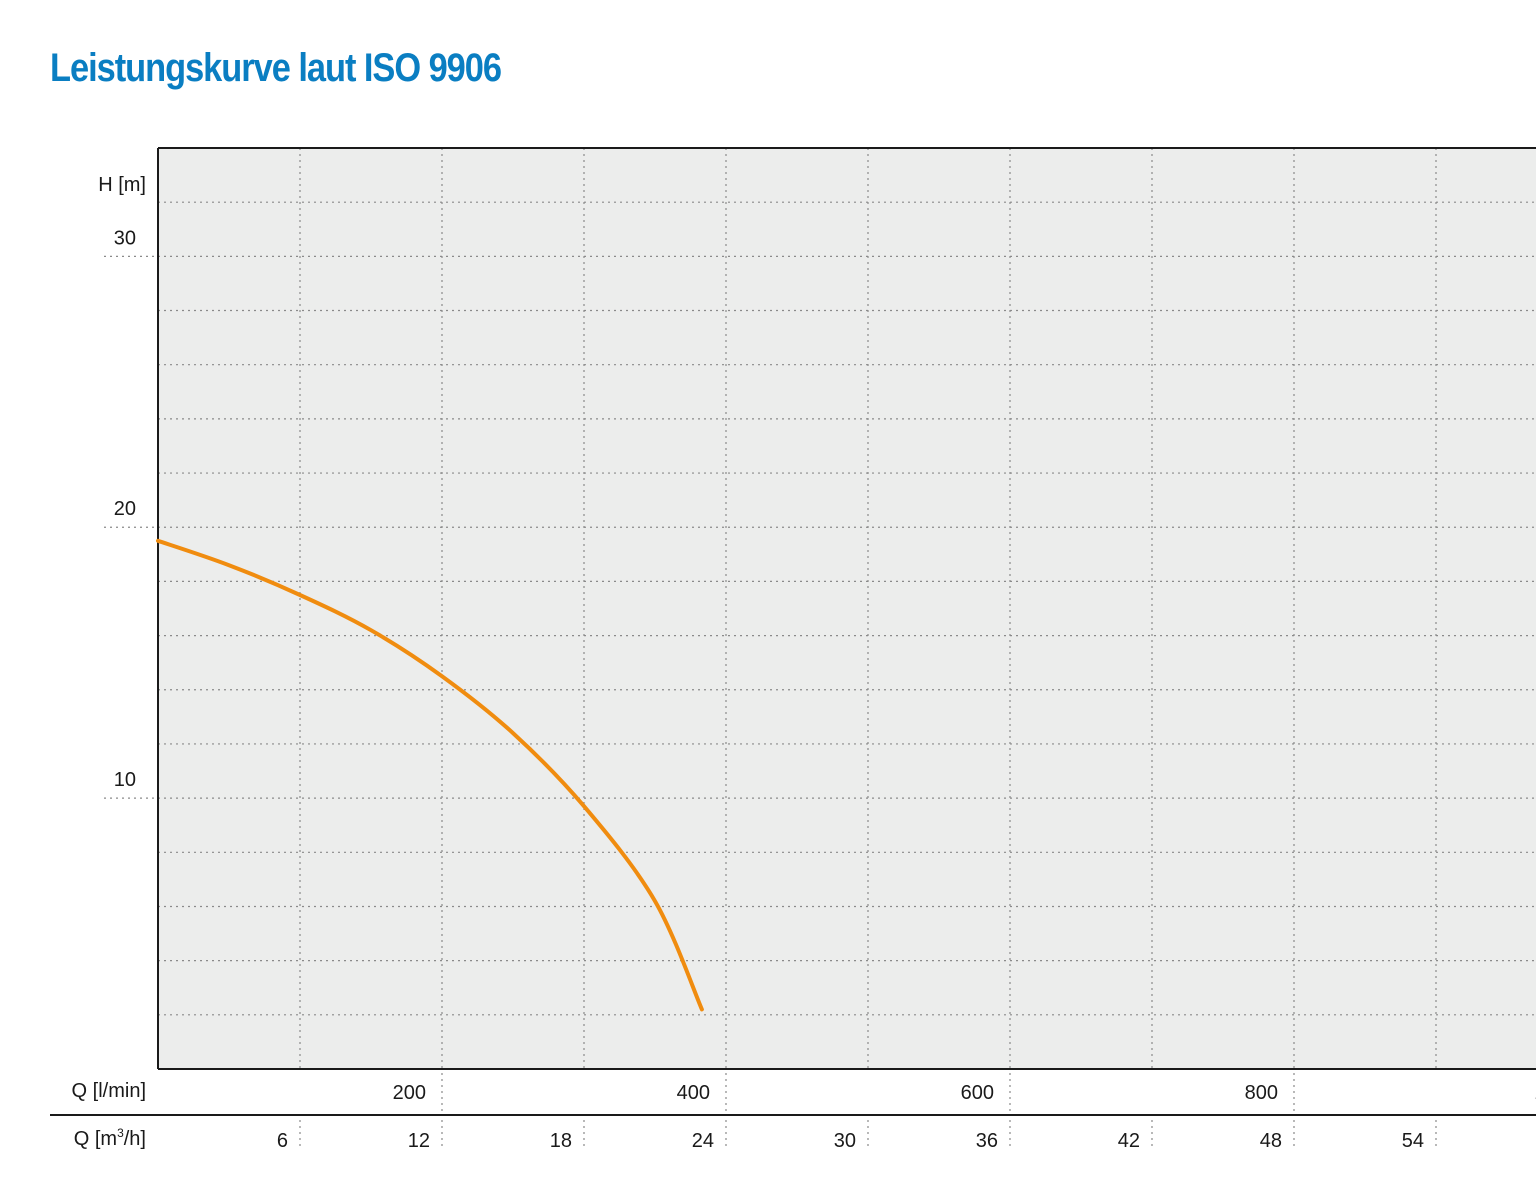 This screenshot has height=1182, width=1536. Describe the element at coordinates (125, 238) in the screenshot. I see `y-tick-label: 30` at that location.